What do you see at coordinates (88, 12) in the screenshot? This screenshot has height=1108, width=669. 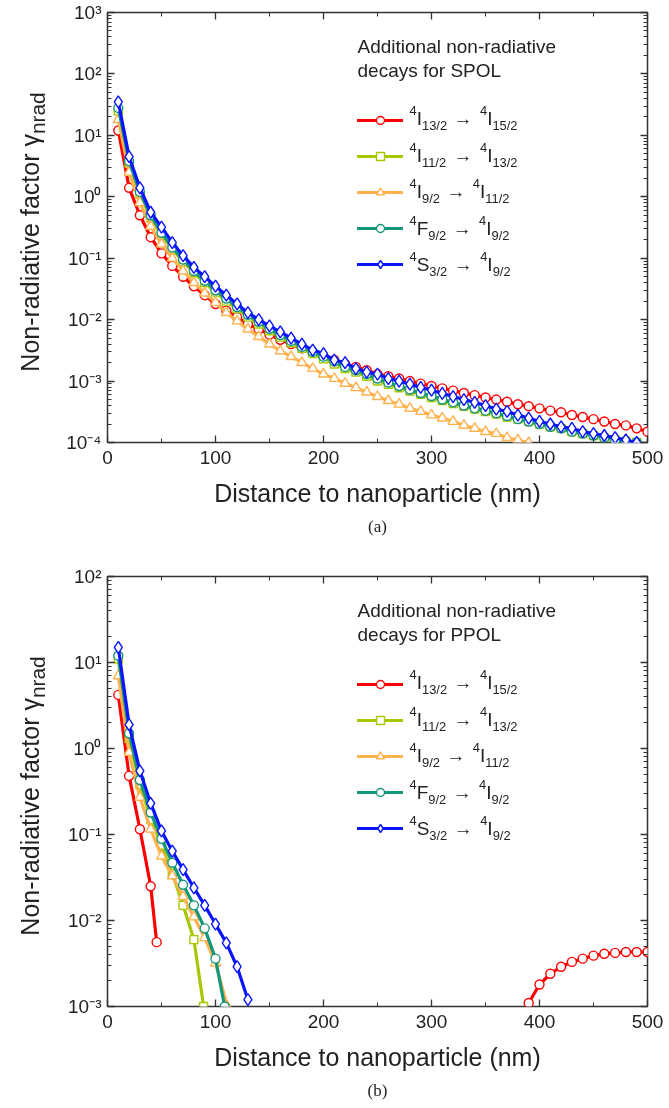 I see `y-tick-label: 10³` at bounding box center [88, 12].